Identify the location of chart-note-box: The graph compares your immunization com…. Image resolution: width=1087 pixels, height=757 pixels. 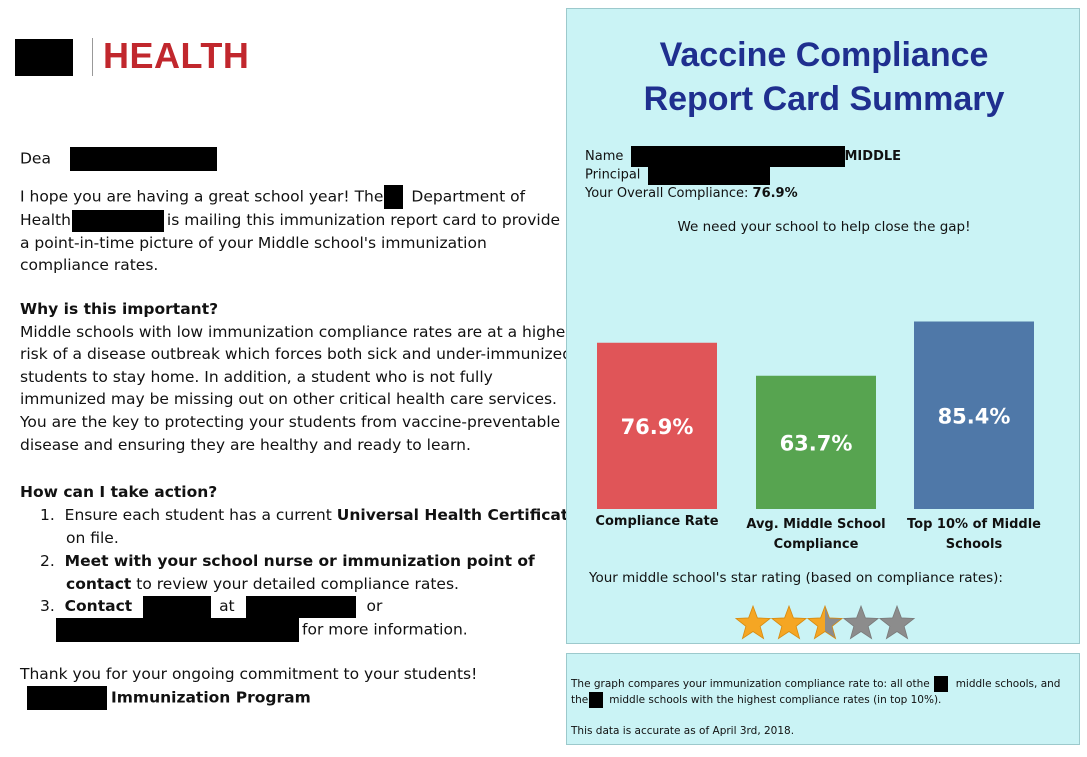
(823, 699).